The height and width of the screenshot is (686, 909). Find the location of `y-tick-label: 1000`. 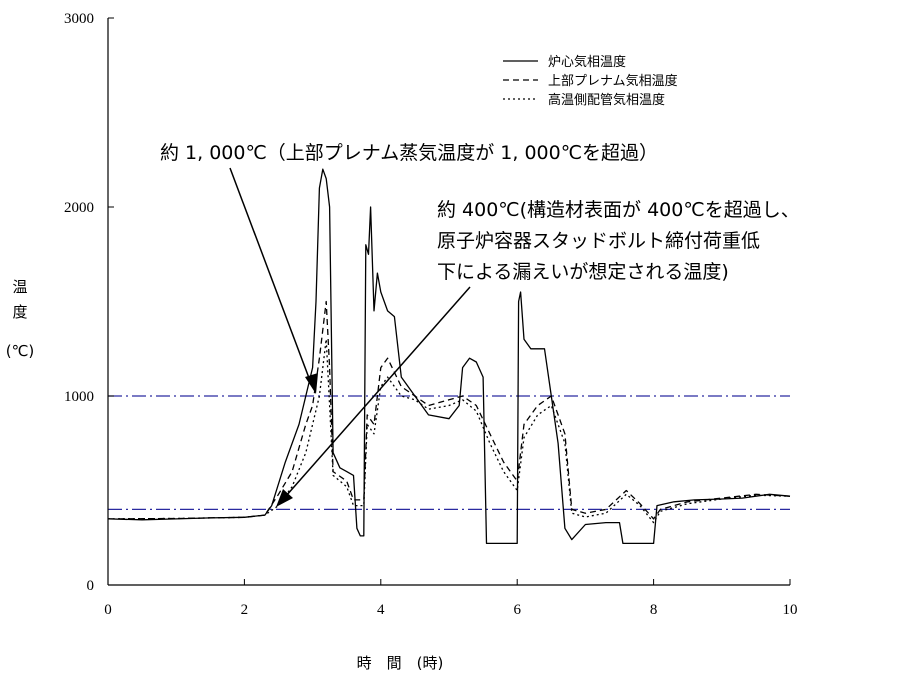

y-tick-label: 1000 is located at coordinates (79, 397).